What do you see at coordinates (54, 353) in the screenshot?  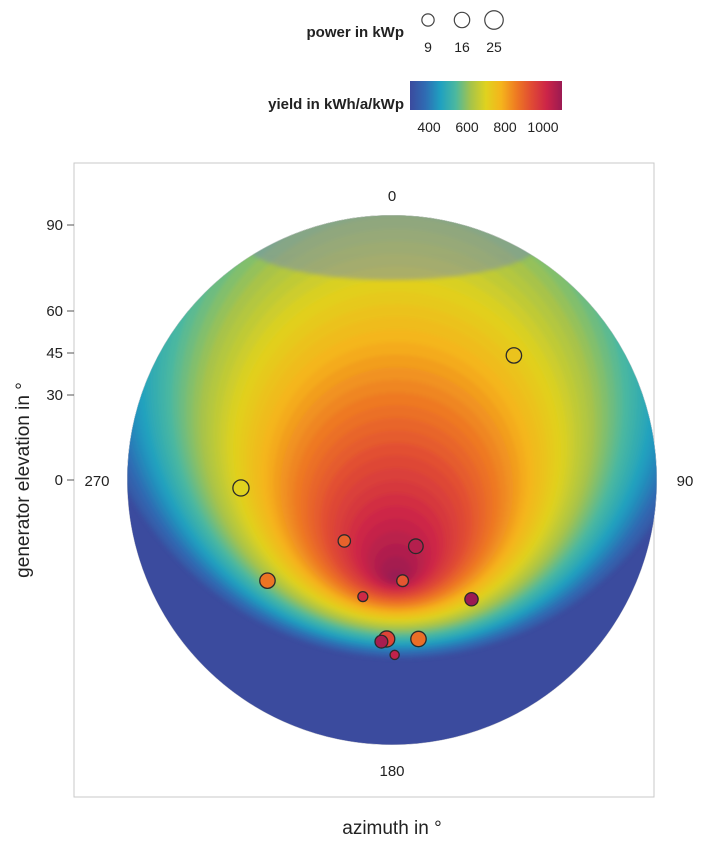 I see `elevation-tick-label: 45` at bounding box center [54, 353].